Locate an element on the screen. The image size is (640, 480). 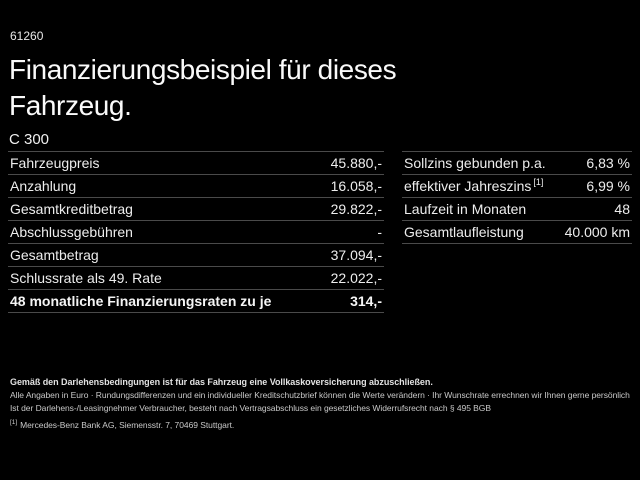
row-value: 37.094,- is located at coordinates (356, 255).